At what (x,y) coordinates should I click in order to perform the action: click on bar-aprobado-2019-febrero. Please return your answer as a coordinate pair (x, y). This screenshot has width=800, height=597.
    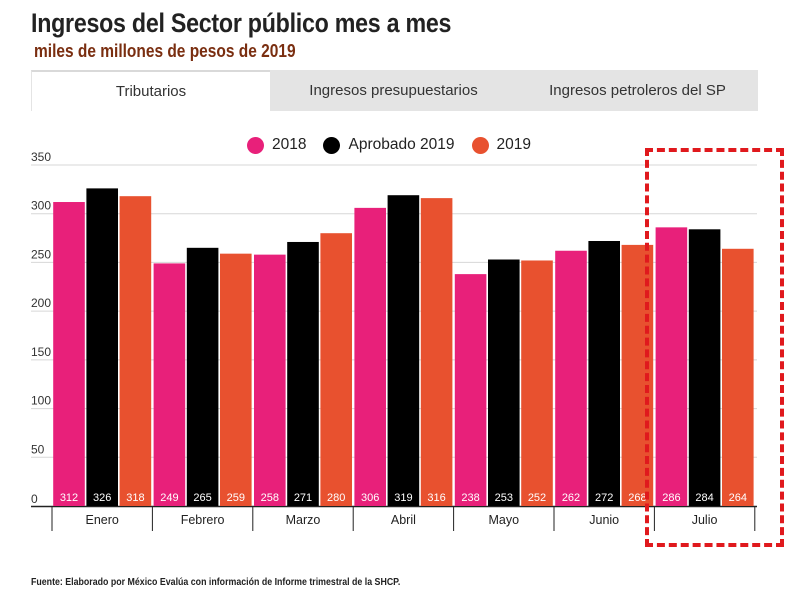
    Looking at the image, I should click on (202, 377).